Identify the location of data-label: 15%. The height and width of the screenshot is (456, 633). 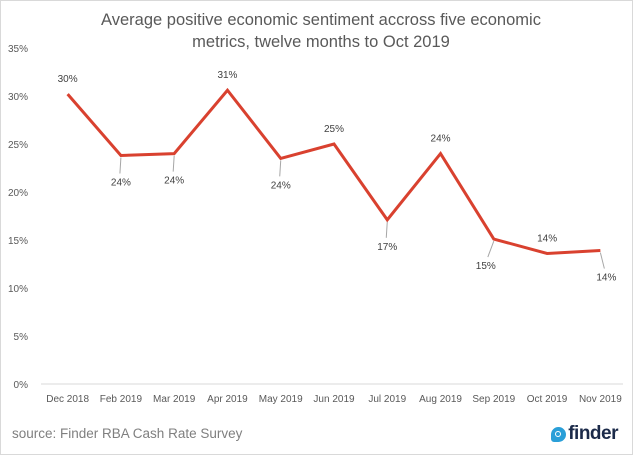
(486, 266).